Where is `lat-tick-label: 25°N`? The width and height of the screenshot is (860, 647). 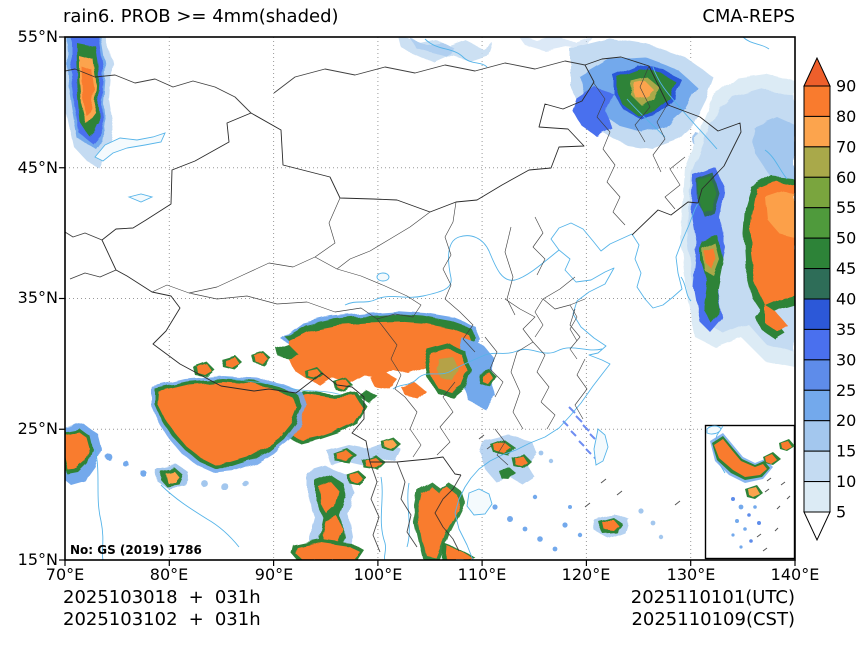 lat-tick-label: 25°N is located at coordinates (37, 428).